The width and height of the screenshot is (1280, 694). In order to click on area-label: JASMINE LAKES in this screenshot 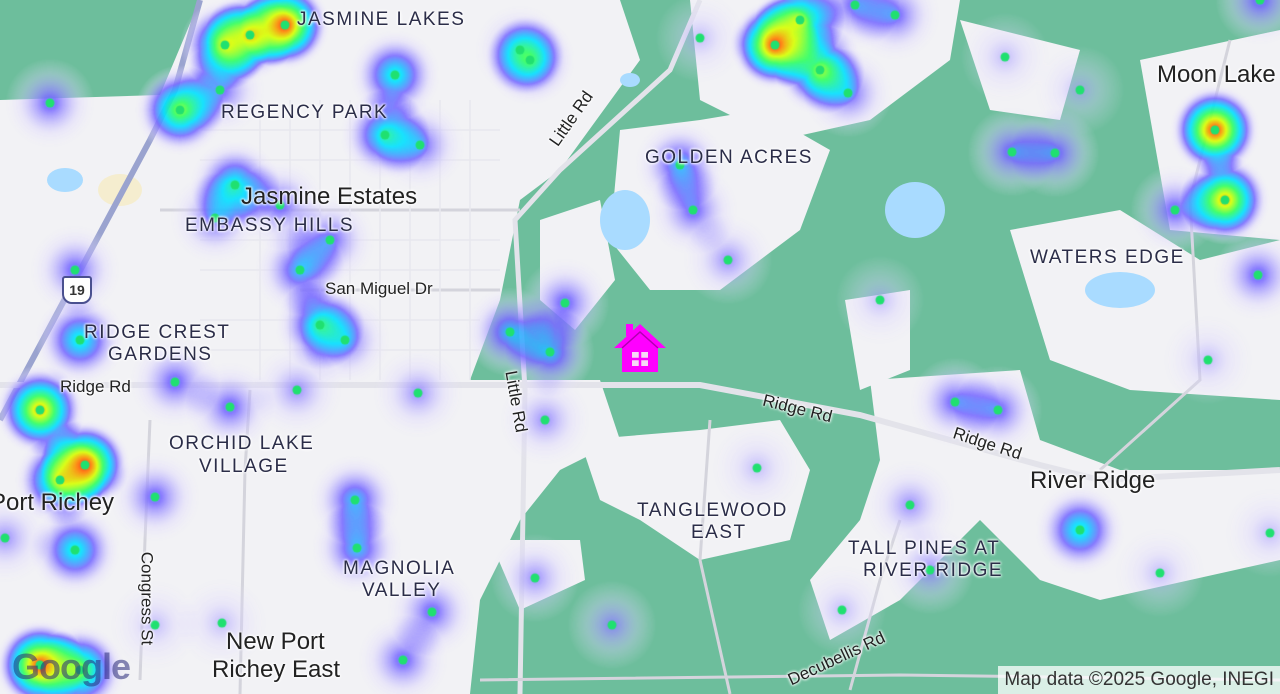, I will do `click(381, 19)`.